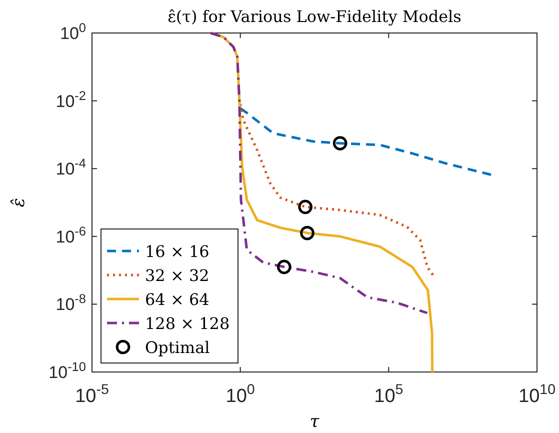  Describe the element at coordinates (315, 422) in the screenshot. I see `x-axis-title: τ` at that location.